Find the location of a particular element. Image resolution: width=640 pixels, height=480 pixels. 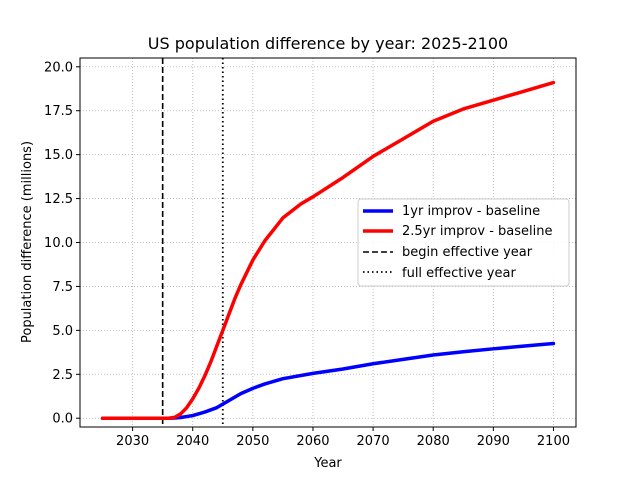

y-tick-label: 15.0 is located at coordinates (58, 155).